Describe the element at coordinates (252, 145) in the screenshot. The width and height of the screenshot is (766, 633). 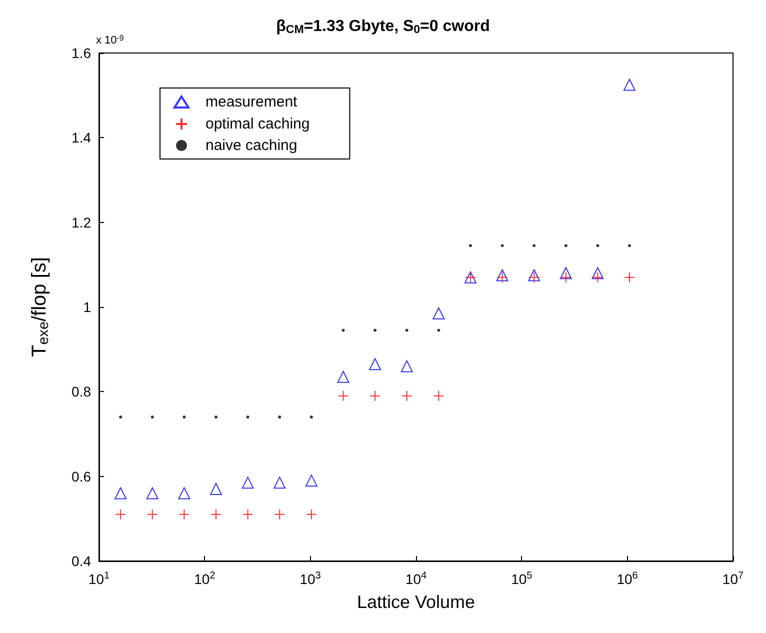
I see `legend-label: naive caching` at that location.